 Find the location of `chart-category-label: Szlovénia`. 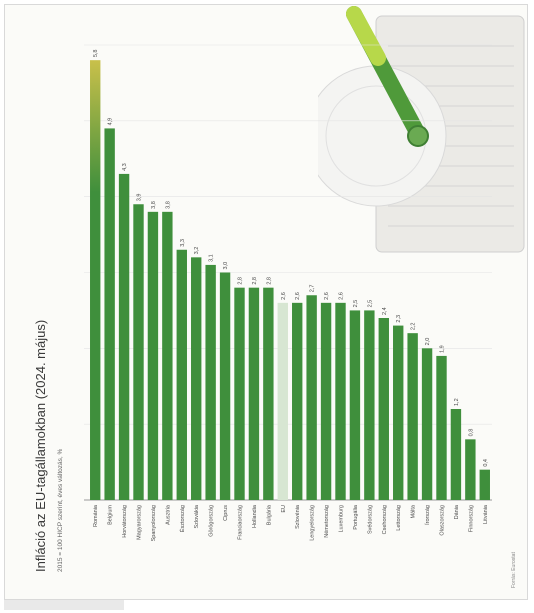

chart-category-label: Szlovénia is located at coordinates (298, 516).